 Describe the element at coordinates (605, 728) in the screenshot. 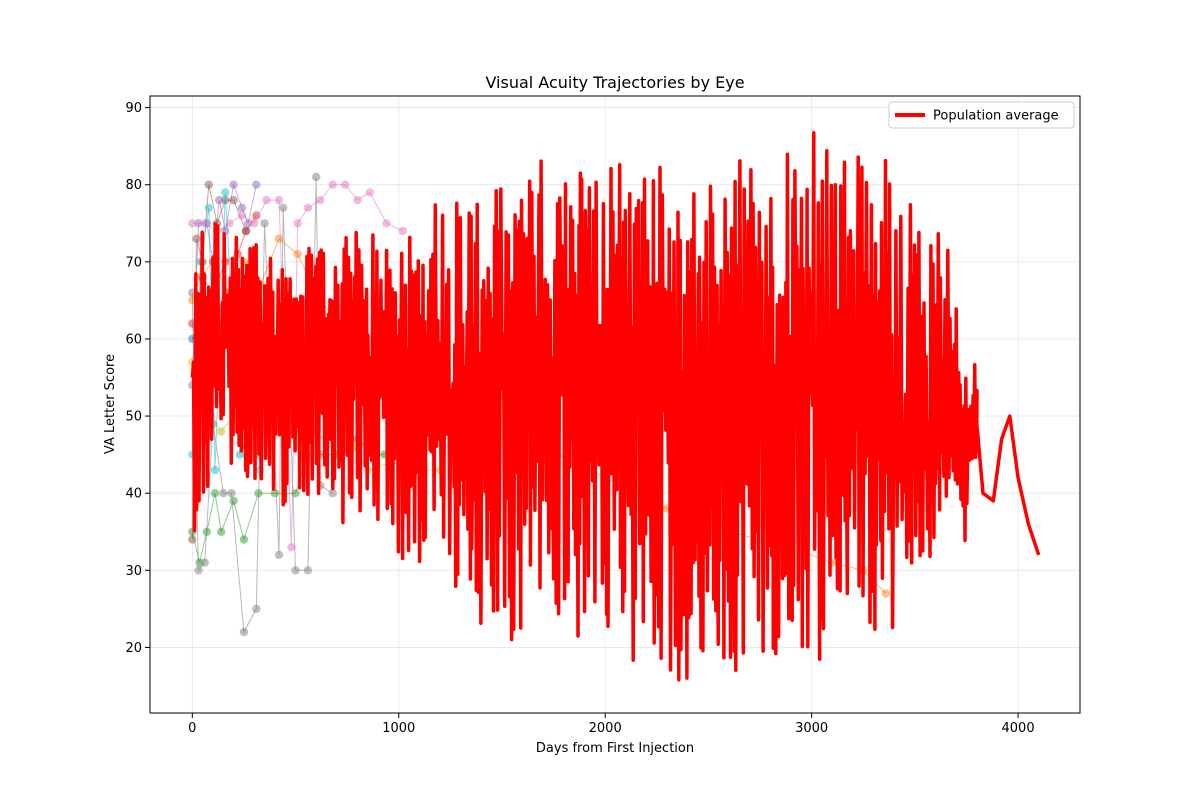

I see `x-tick-label: 2000` at that location.